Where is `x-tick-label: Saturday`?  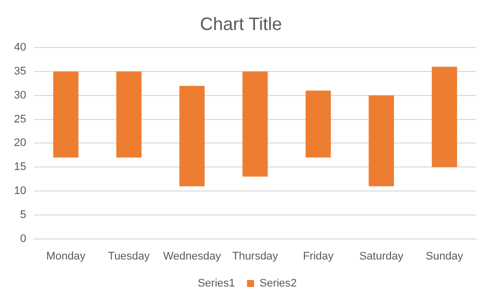 x-tick-label: Saturday is located at coordinates (381, 256).